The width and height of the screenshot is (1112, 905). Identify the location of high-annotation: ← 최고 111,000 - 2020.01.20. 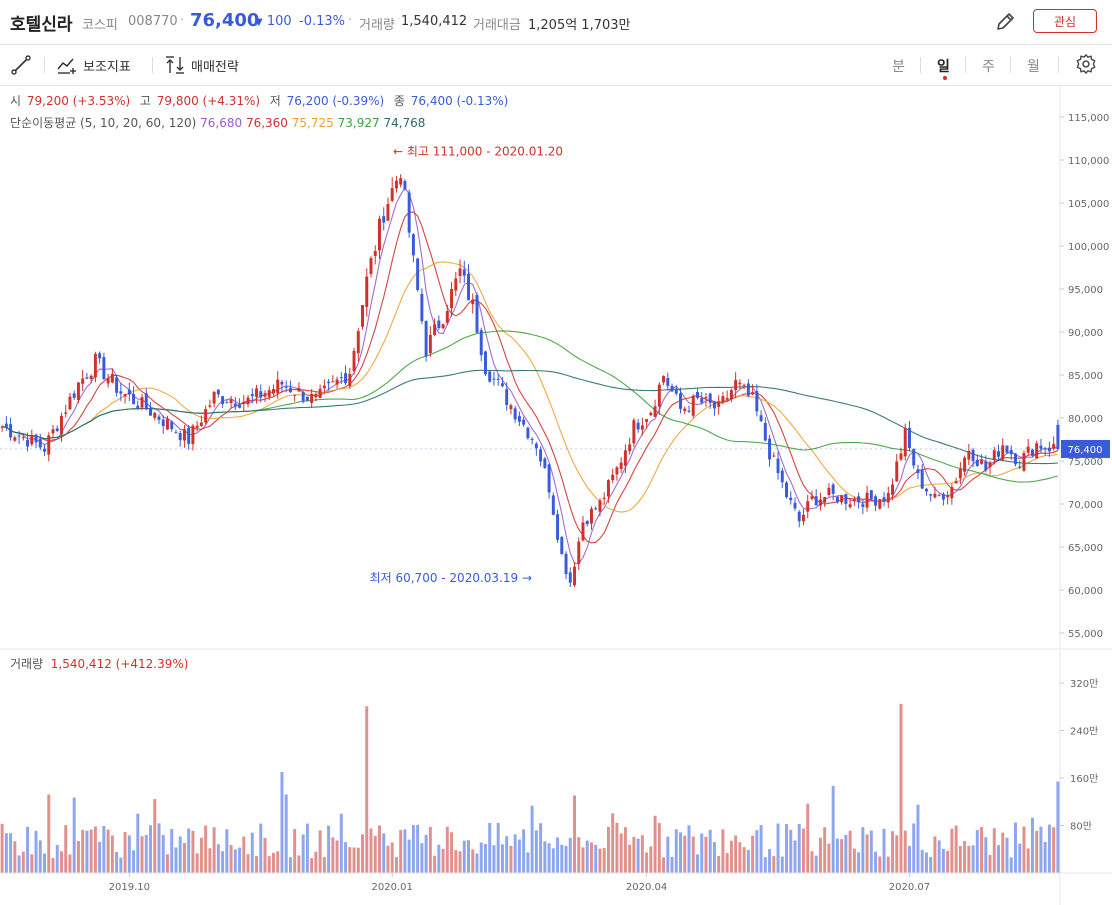
(478, 151).